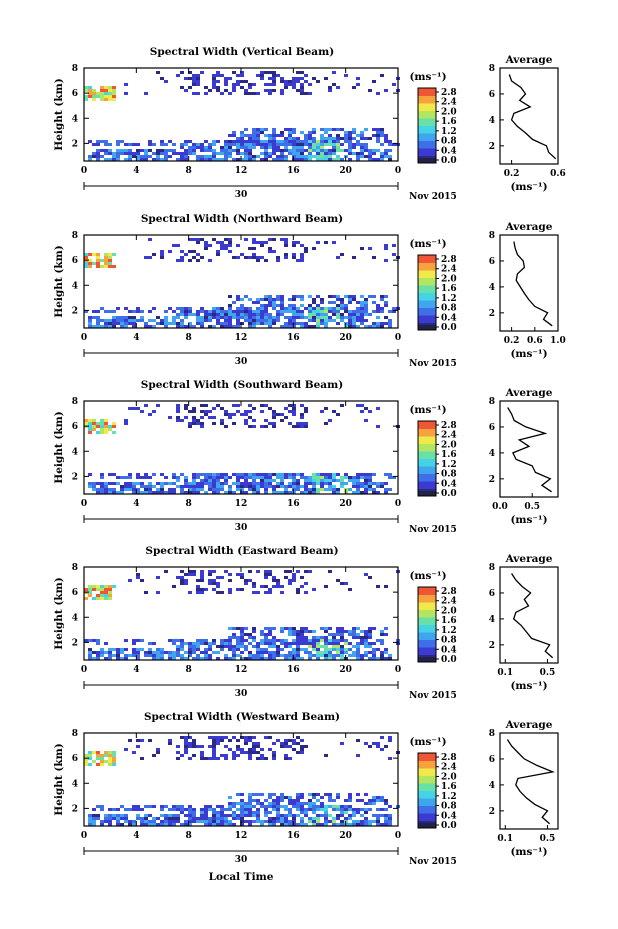 This screenshot has height=929, width=618. I want to click on y-tick-label: 8, so click(75, 236).